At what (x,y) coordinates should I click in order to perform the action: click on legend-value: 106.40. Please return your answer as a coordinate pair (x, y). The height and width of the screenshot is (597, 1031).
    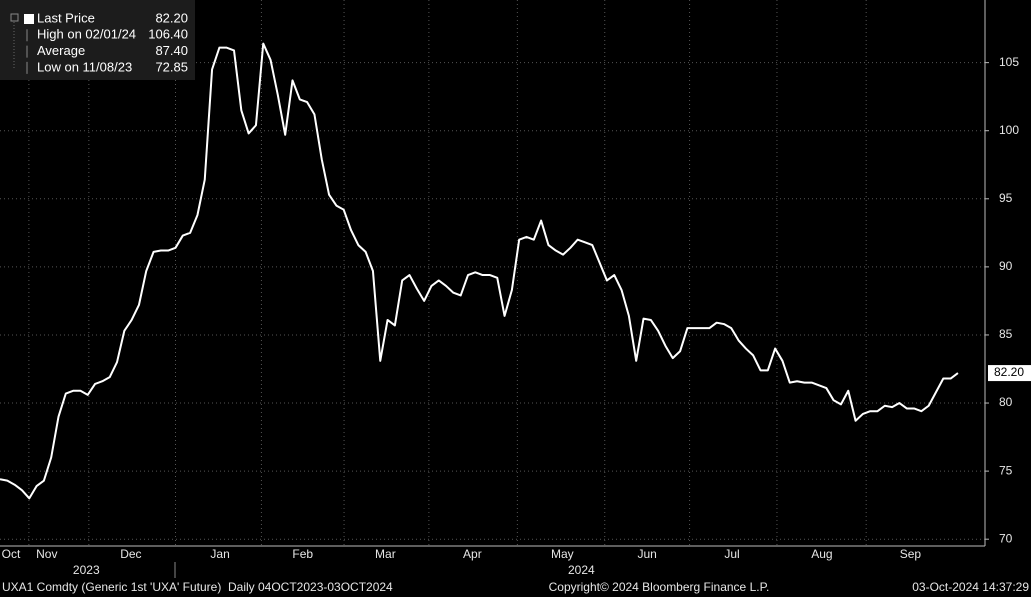
    Looking at the image, I should click on (168, 34).